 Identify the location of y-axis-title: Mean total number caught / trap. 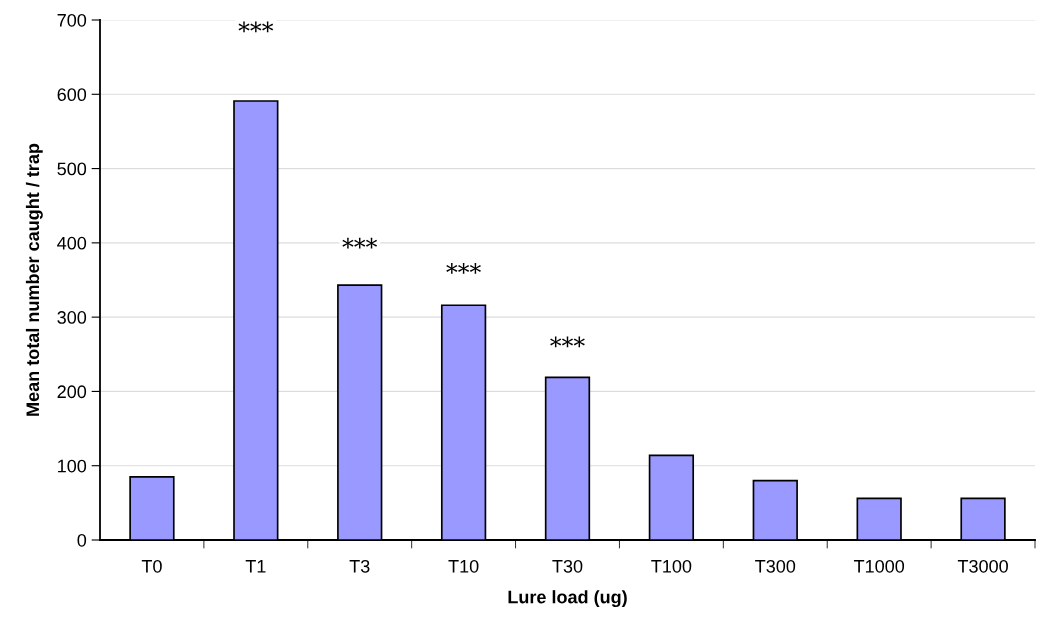
(34, 279).